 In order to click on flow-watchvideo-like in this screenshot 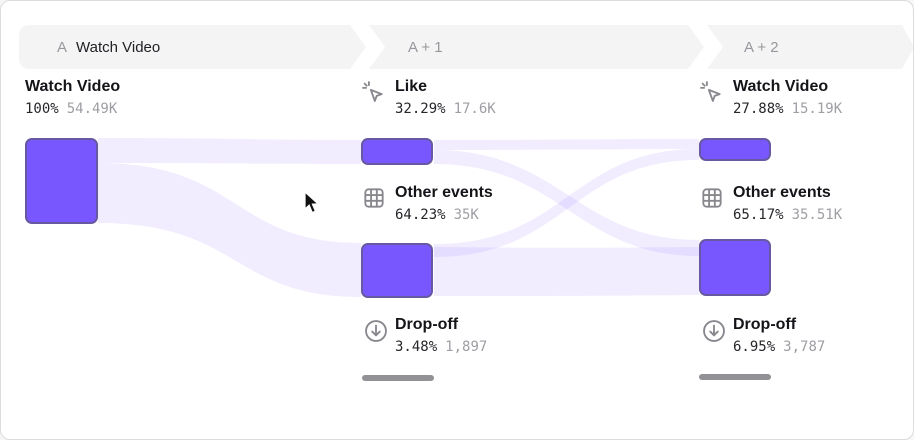, I will do `click(229, 151)`.